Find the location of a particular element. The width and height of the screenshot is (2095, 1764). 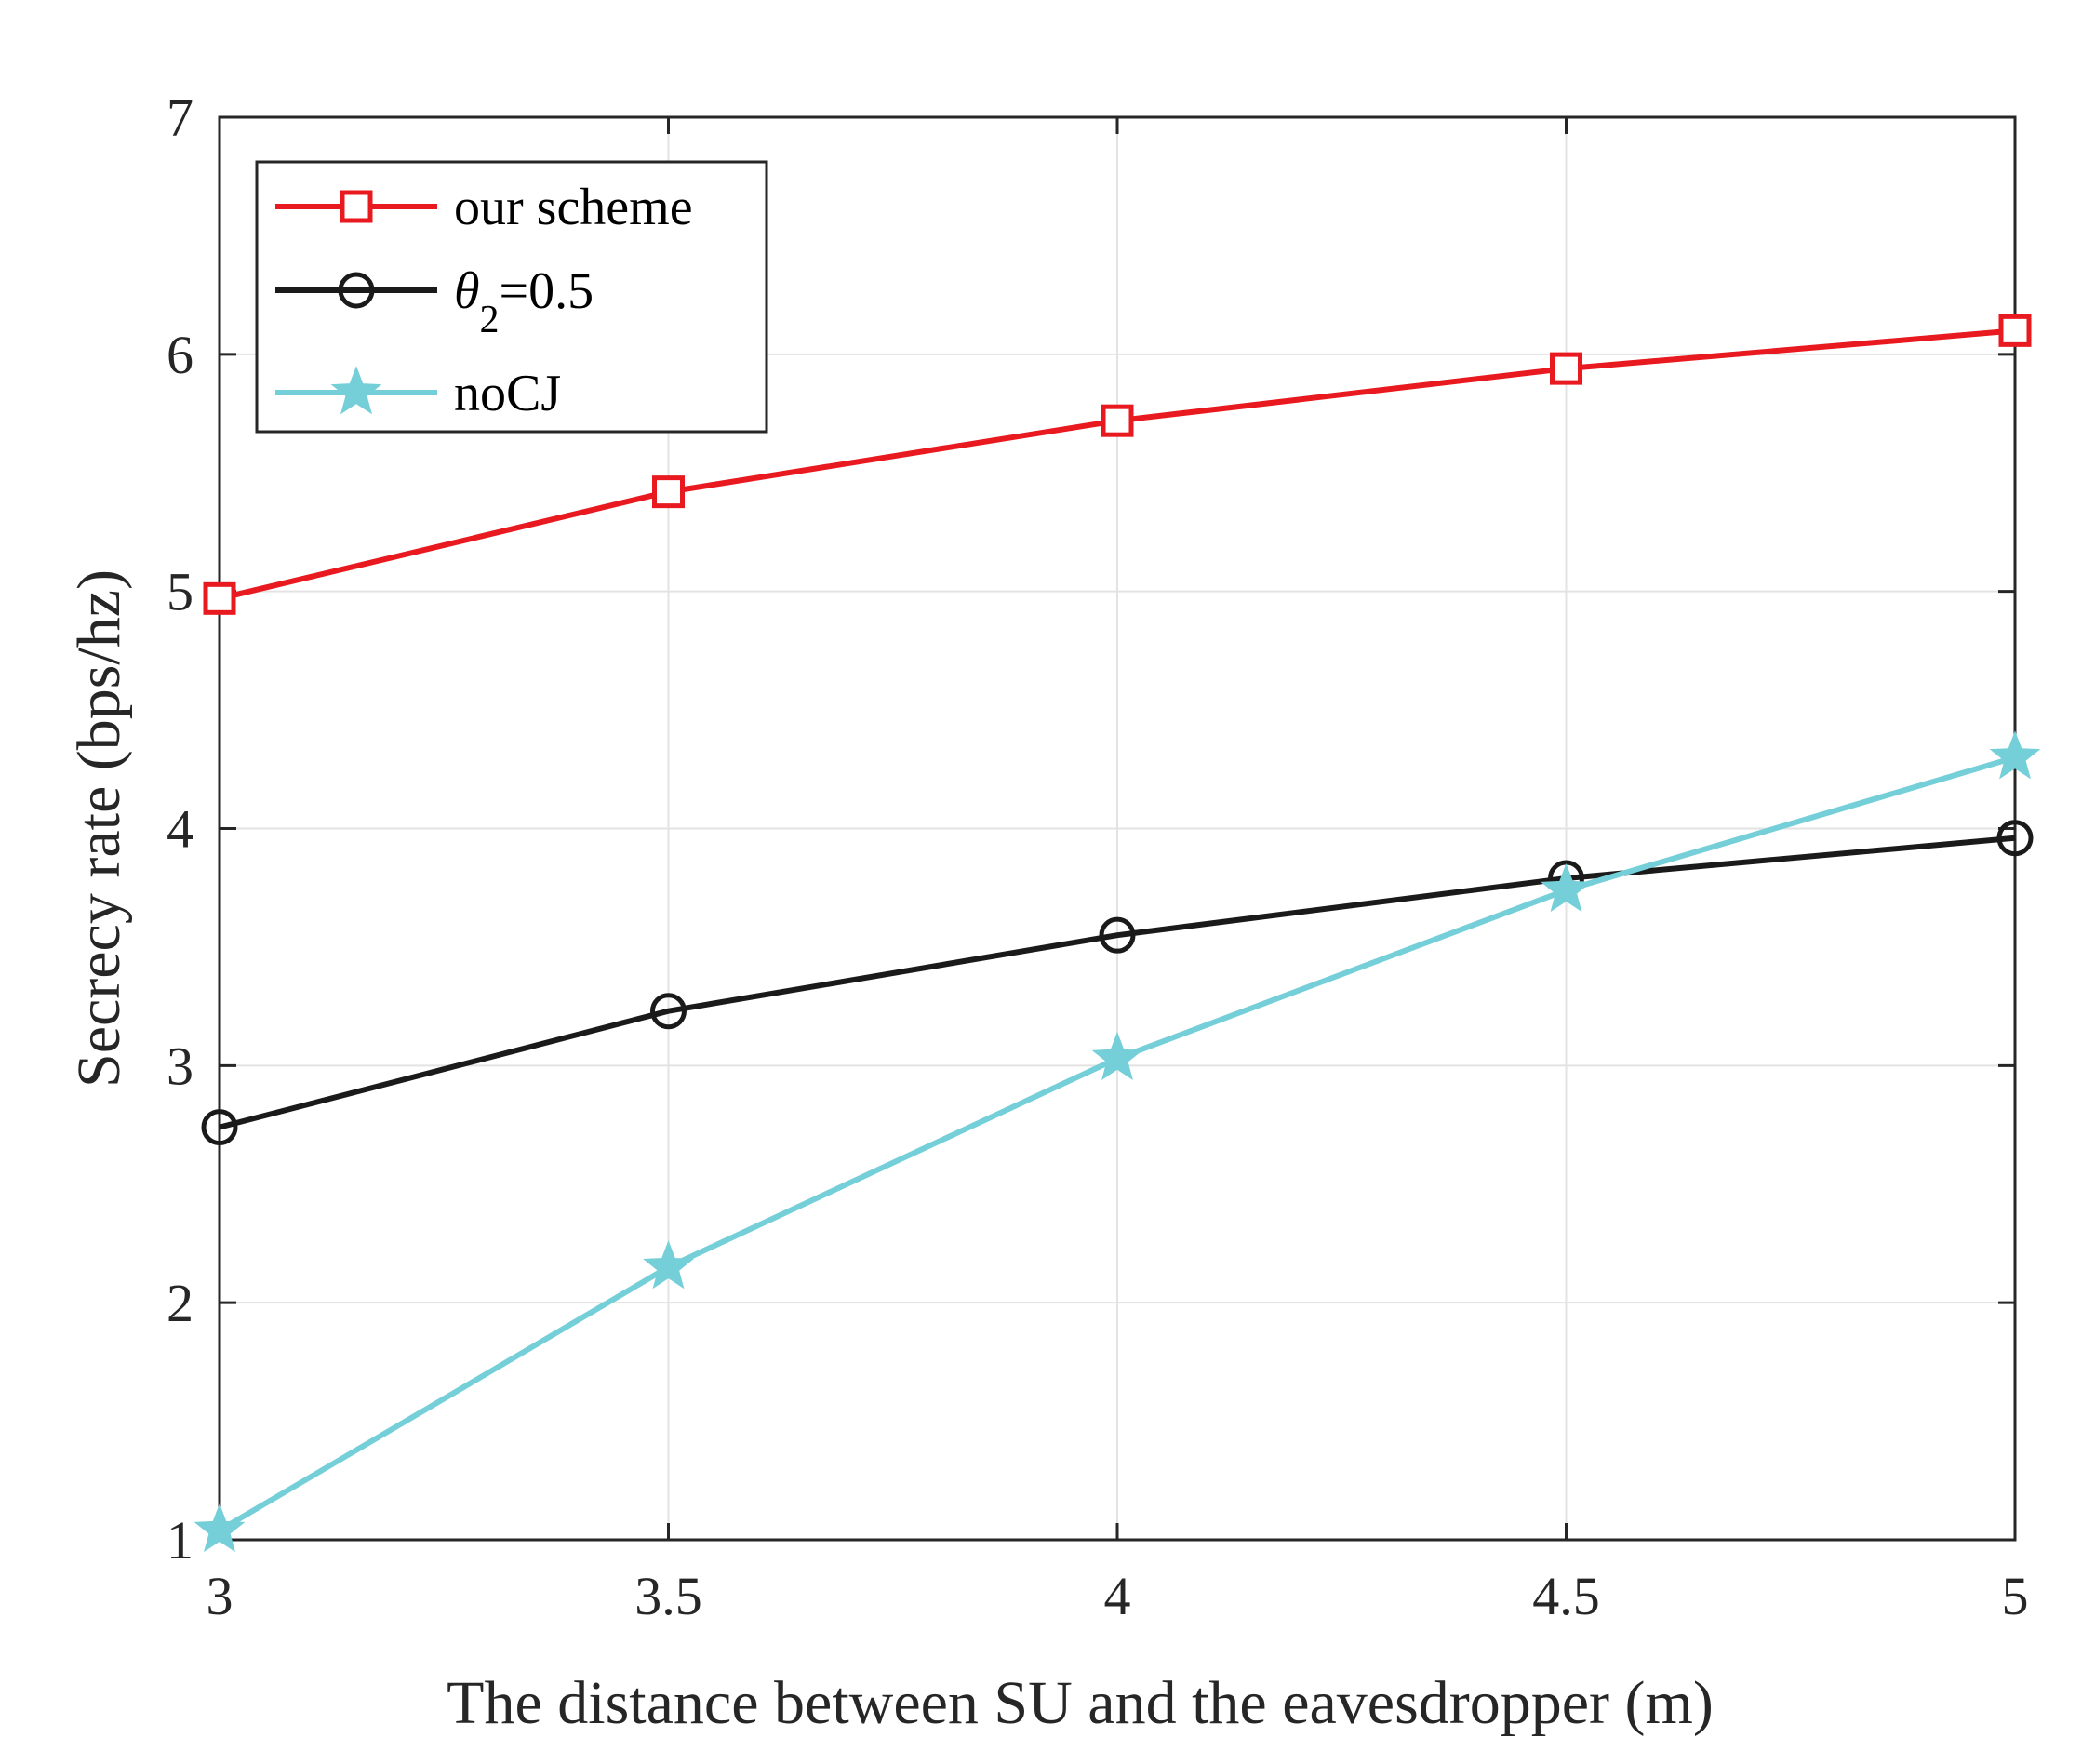

legend-label: noCJ is located at coordinates (508, 393).